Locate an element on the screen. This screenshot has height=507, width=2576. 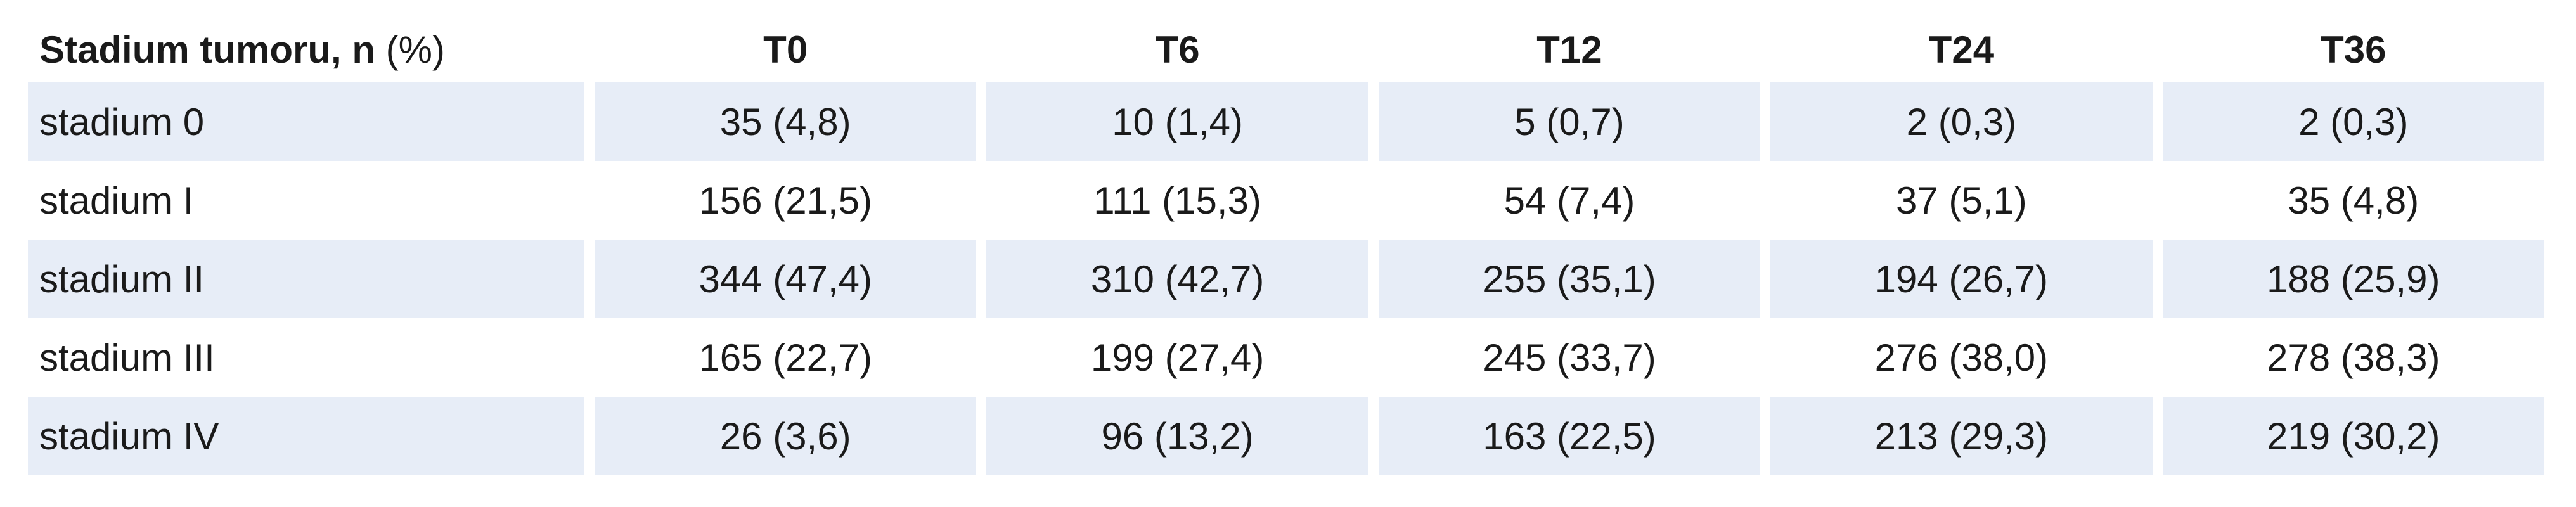
table-cell: 310 (42,7) is located at coordinates (1177, 279).